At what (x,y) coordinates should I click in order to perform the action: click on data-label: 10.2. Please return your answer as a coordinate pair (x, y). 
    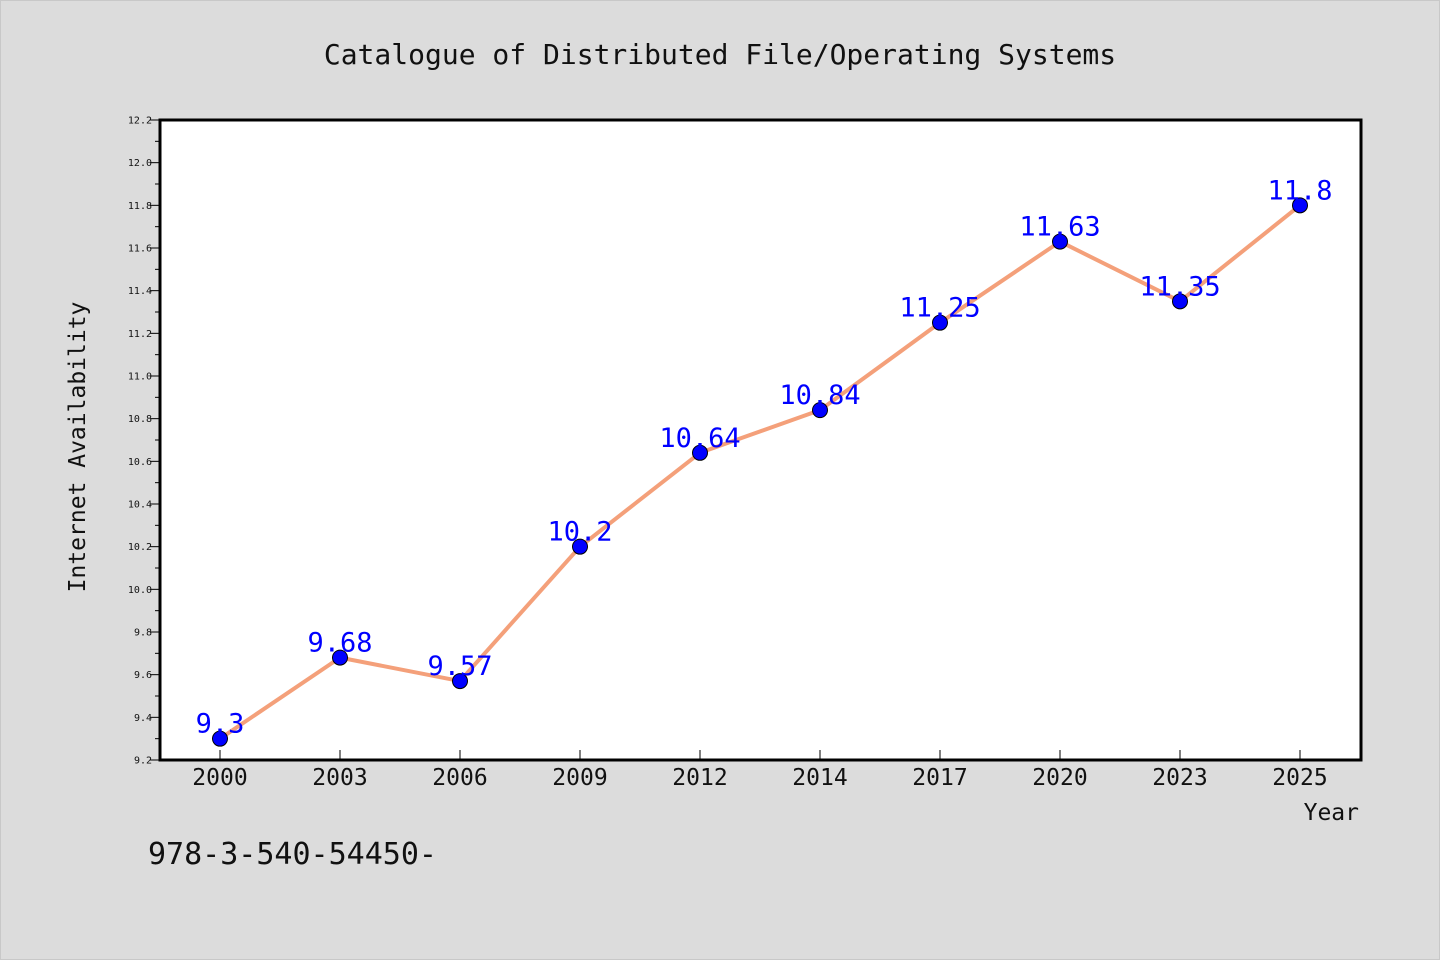
    Looking at the image, I should click on (579, 532).